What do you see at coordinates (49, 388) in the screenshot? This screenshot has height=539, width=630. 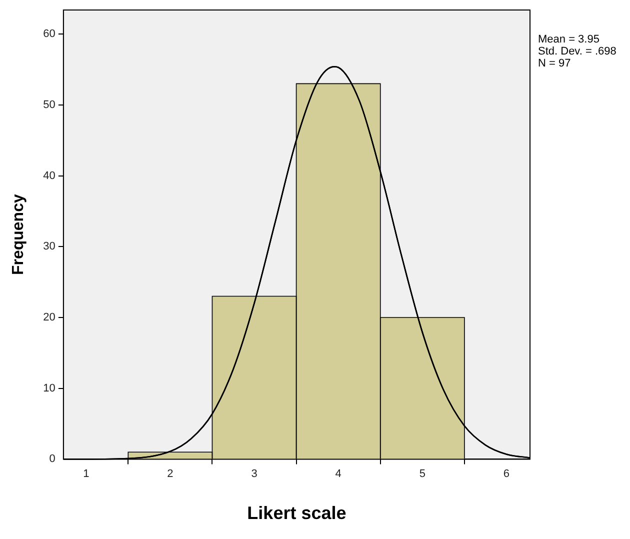 I see `y-tick-label: 10` at bounding box center [49, 388].